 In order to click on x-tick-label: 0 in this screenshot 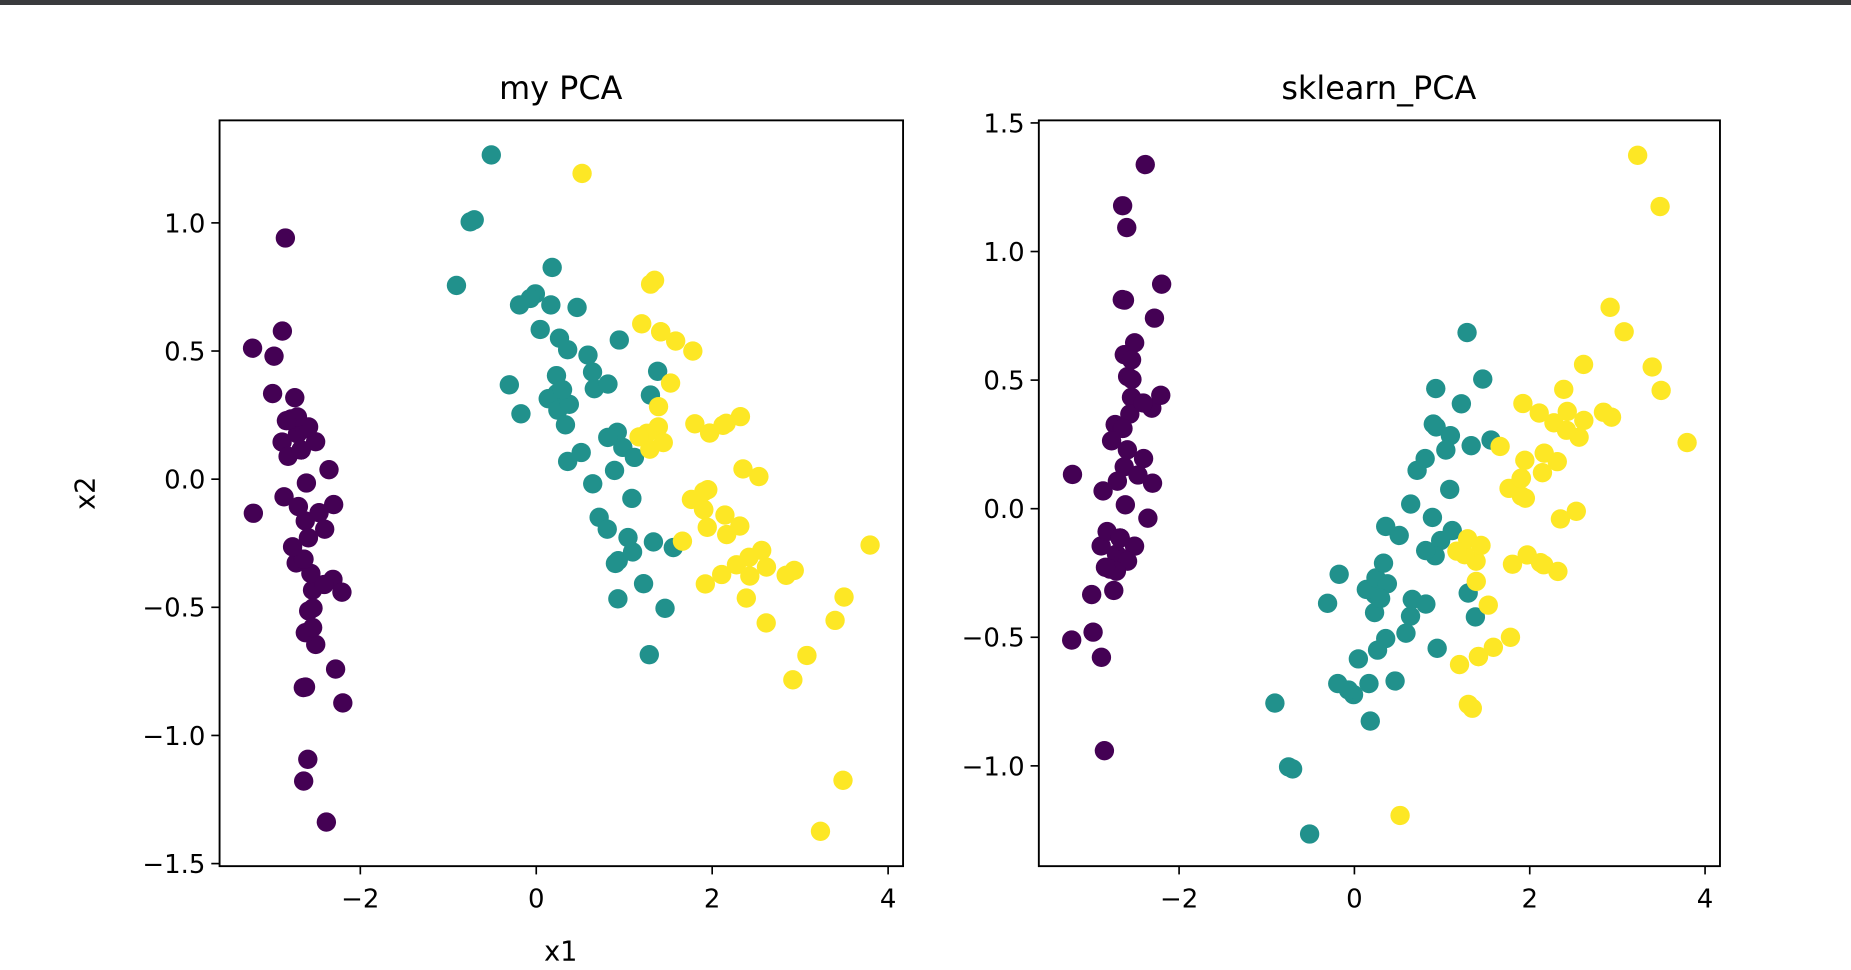, I will do `click(536, 899)`.